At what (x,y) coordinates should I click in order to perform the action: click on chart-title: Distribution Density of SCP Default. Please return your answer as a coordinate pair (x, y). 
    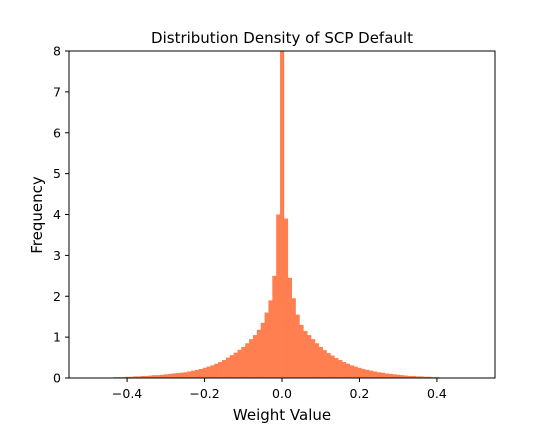
    Looking at the image, I should click on (282, 38).